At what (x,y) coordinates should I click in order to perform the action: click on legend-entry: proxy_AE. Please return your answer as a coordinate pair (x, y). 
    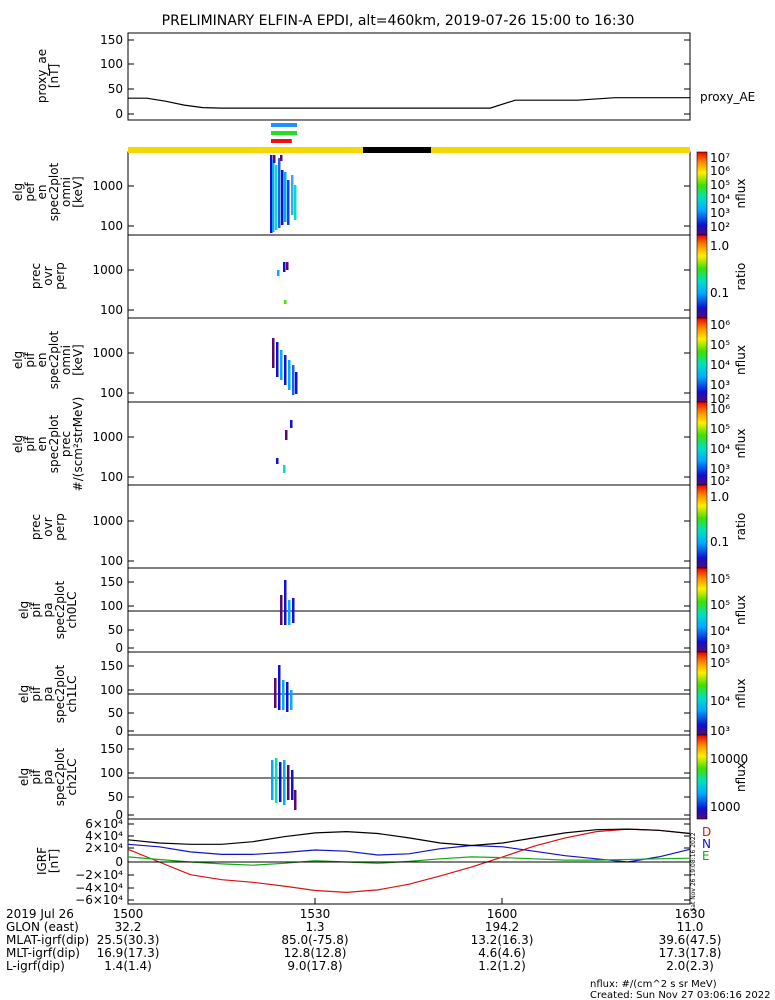
    Looking at the image, I should click on (727, 97).